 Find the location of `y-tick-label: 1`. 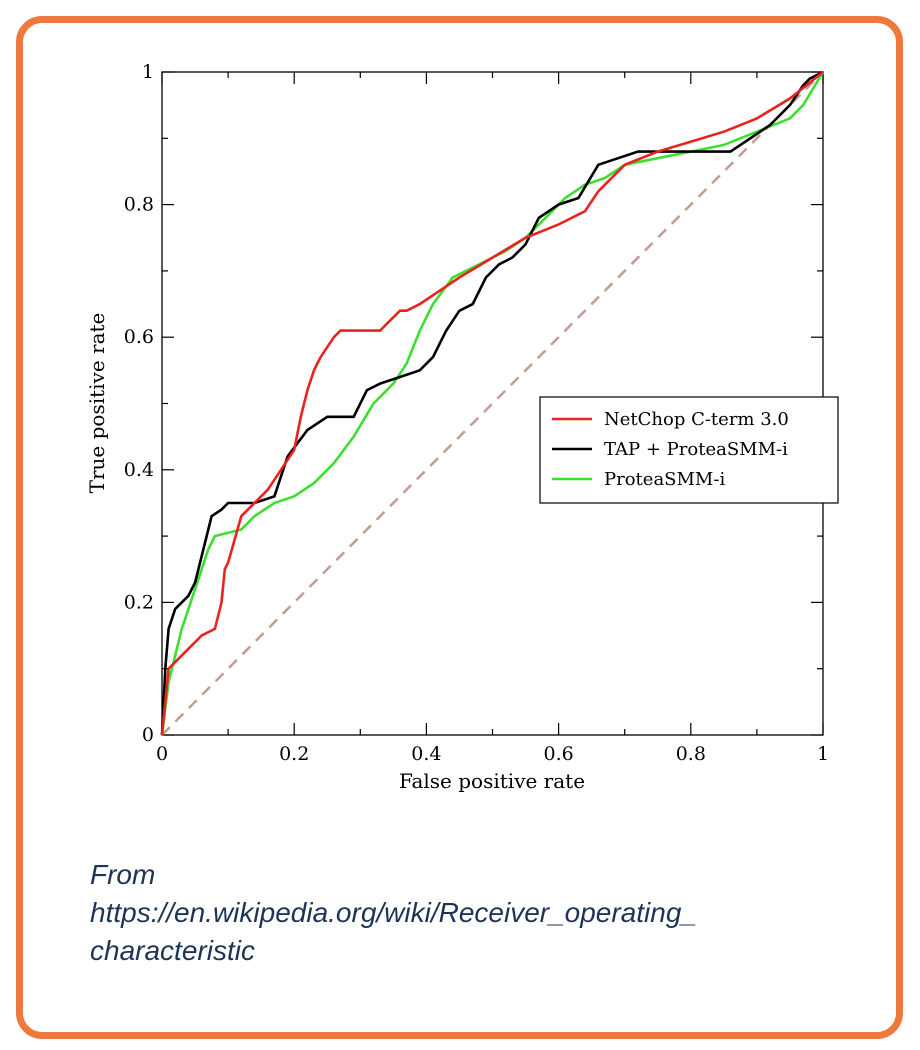

y-tick-label: 1 is located at coordinates (148, 72).